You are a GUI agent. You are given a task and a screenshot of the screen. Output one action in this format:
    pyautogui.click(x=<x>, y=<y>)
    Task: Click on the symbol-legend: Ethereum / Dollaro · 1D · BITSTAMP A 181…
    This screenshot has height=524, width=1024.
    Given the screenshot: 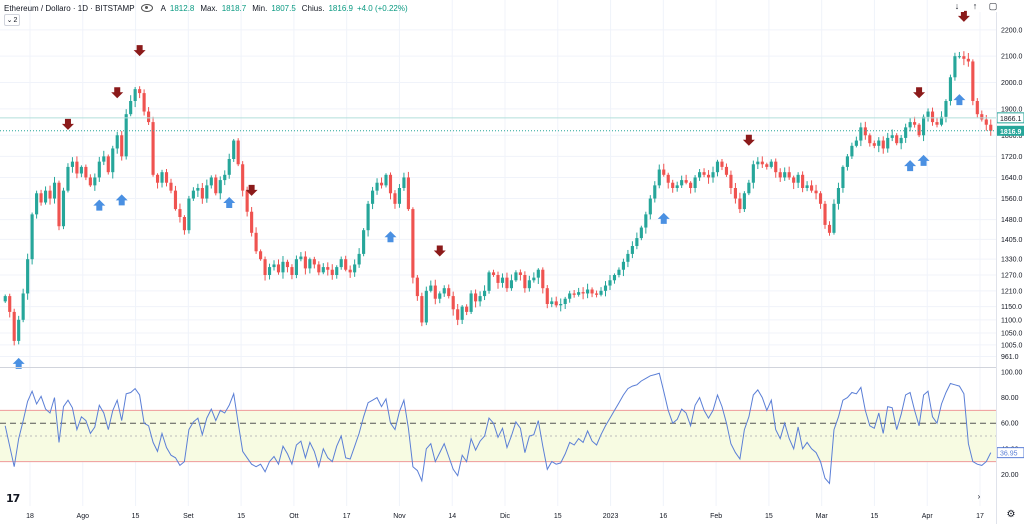 What is the action you would take?
    pyautogui.click(x=206, y=8)
    